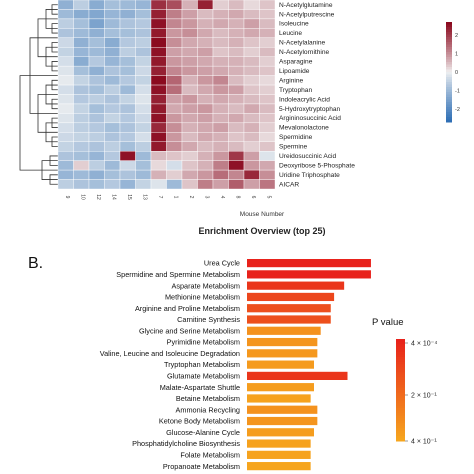 The width and height of the screenshot is (474, 474). What do you see at coordinates (424, 442) in the screenshot?
I see `pvalue-tick-label: 4 × 10⁻¹` at bounding box center [424, 442].